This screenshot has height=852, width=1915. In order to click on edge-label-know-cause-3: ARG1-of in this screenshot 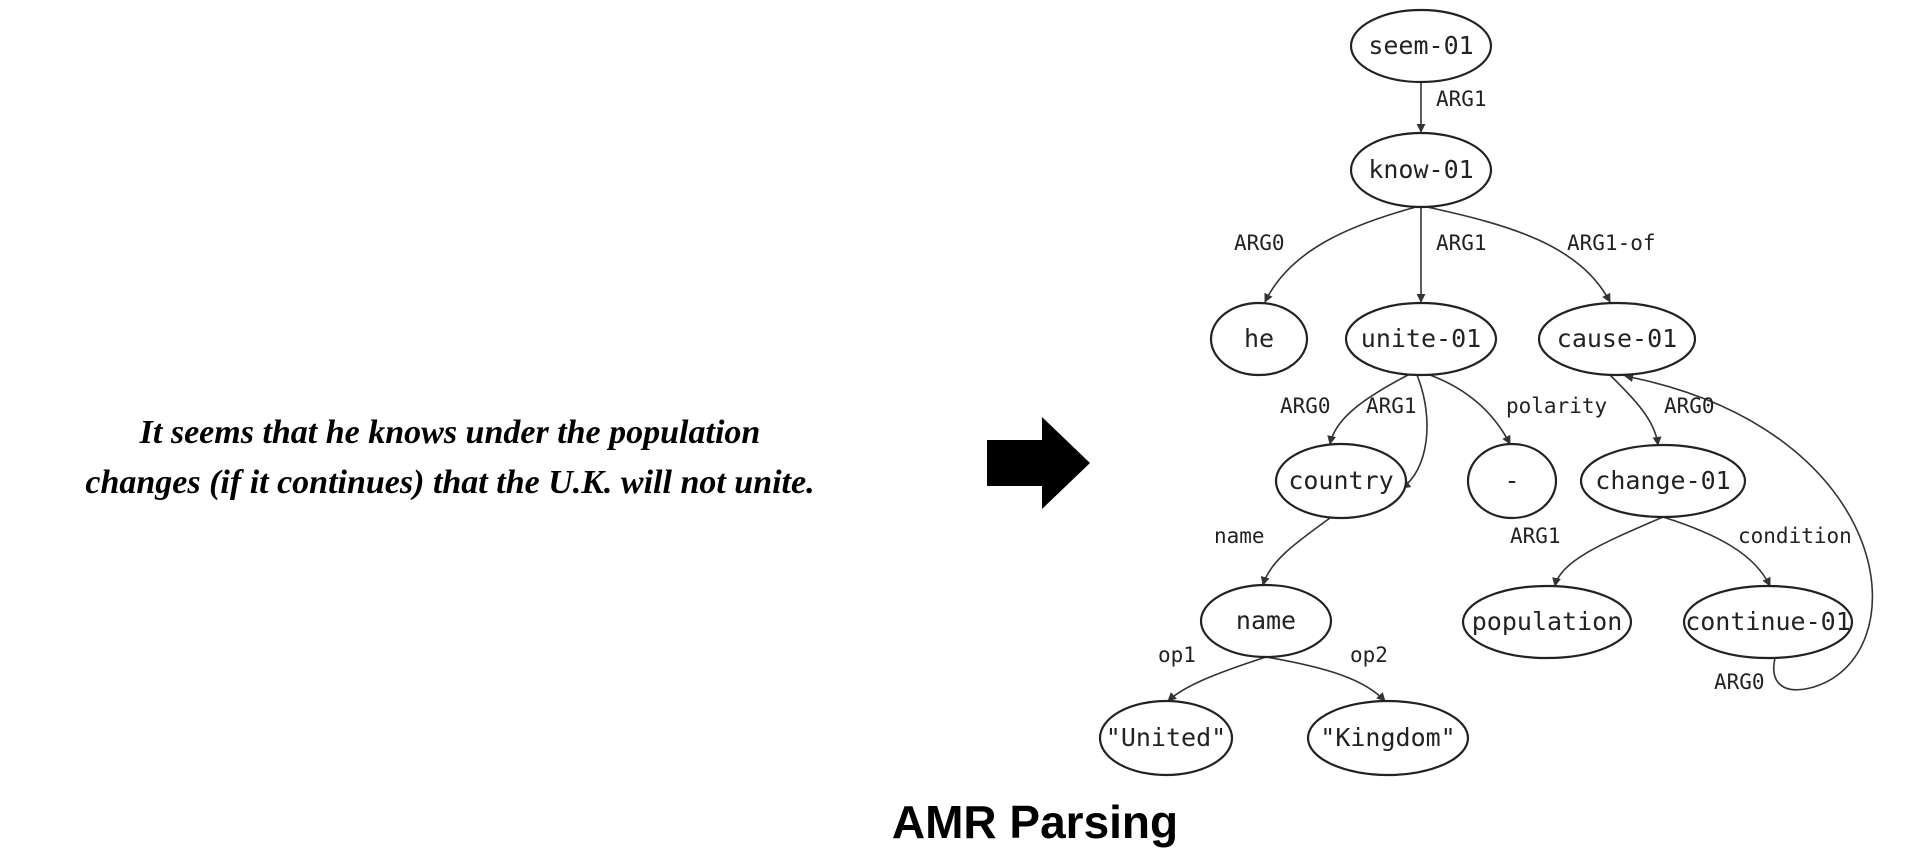, I will do `click(1611, 243)`.